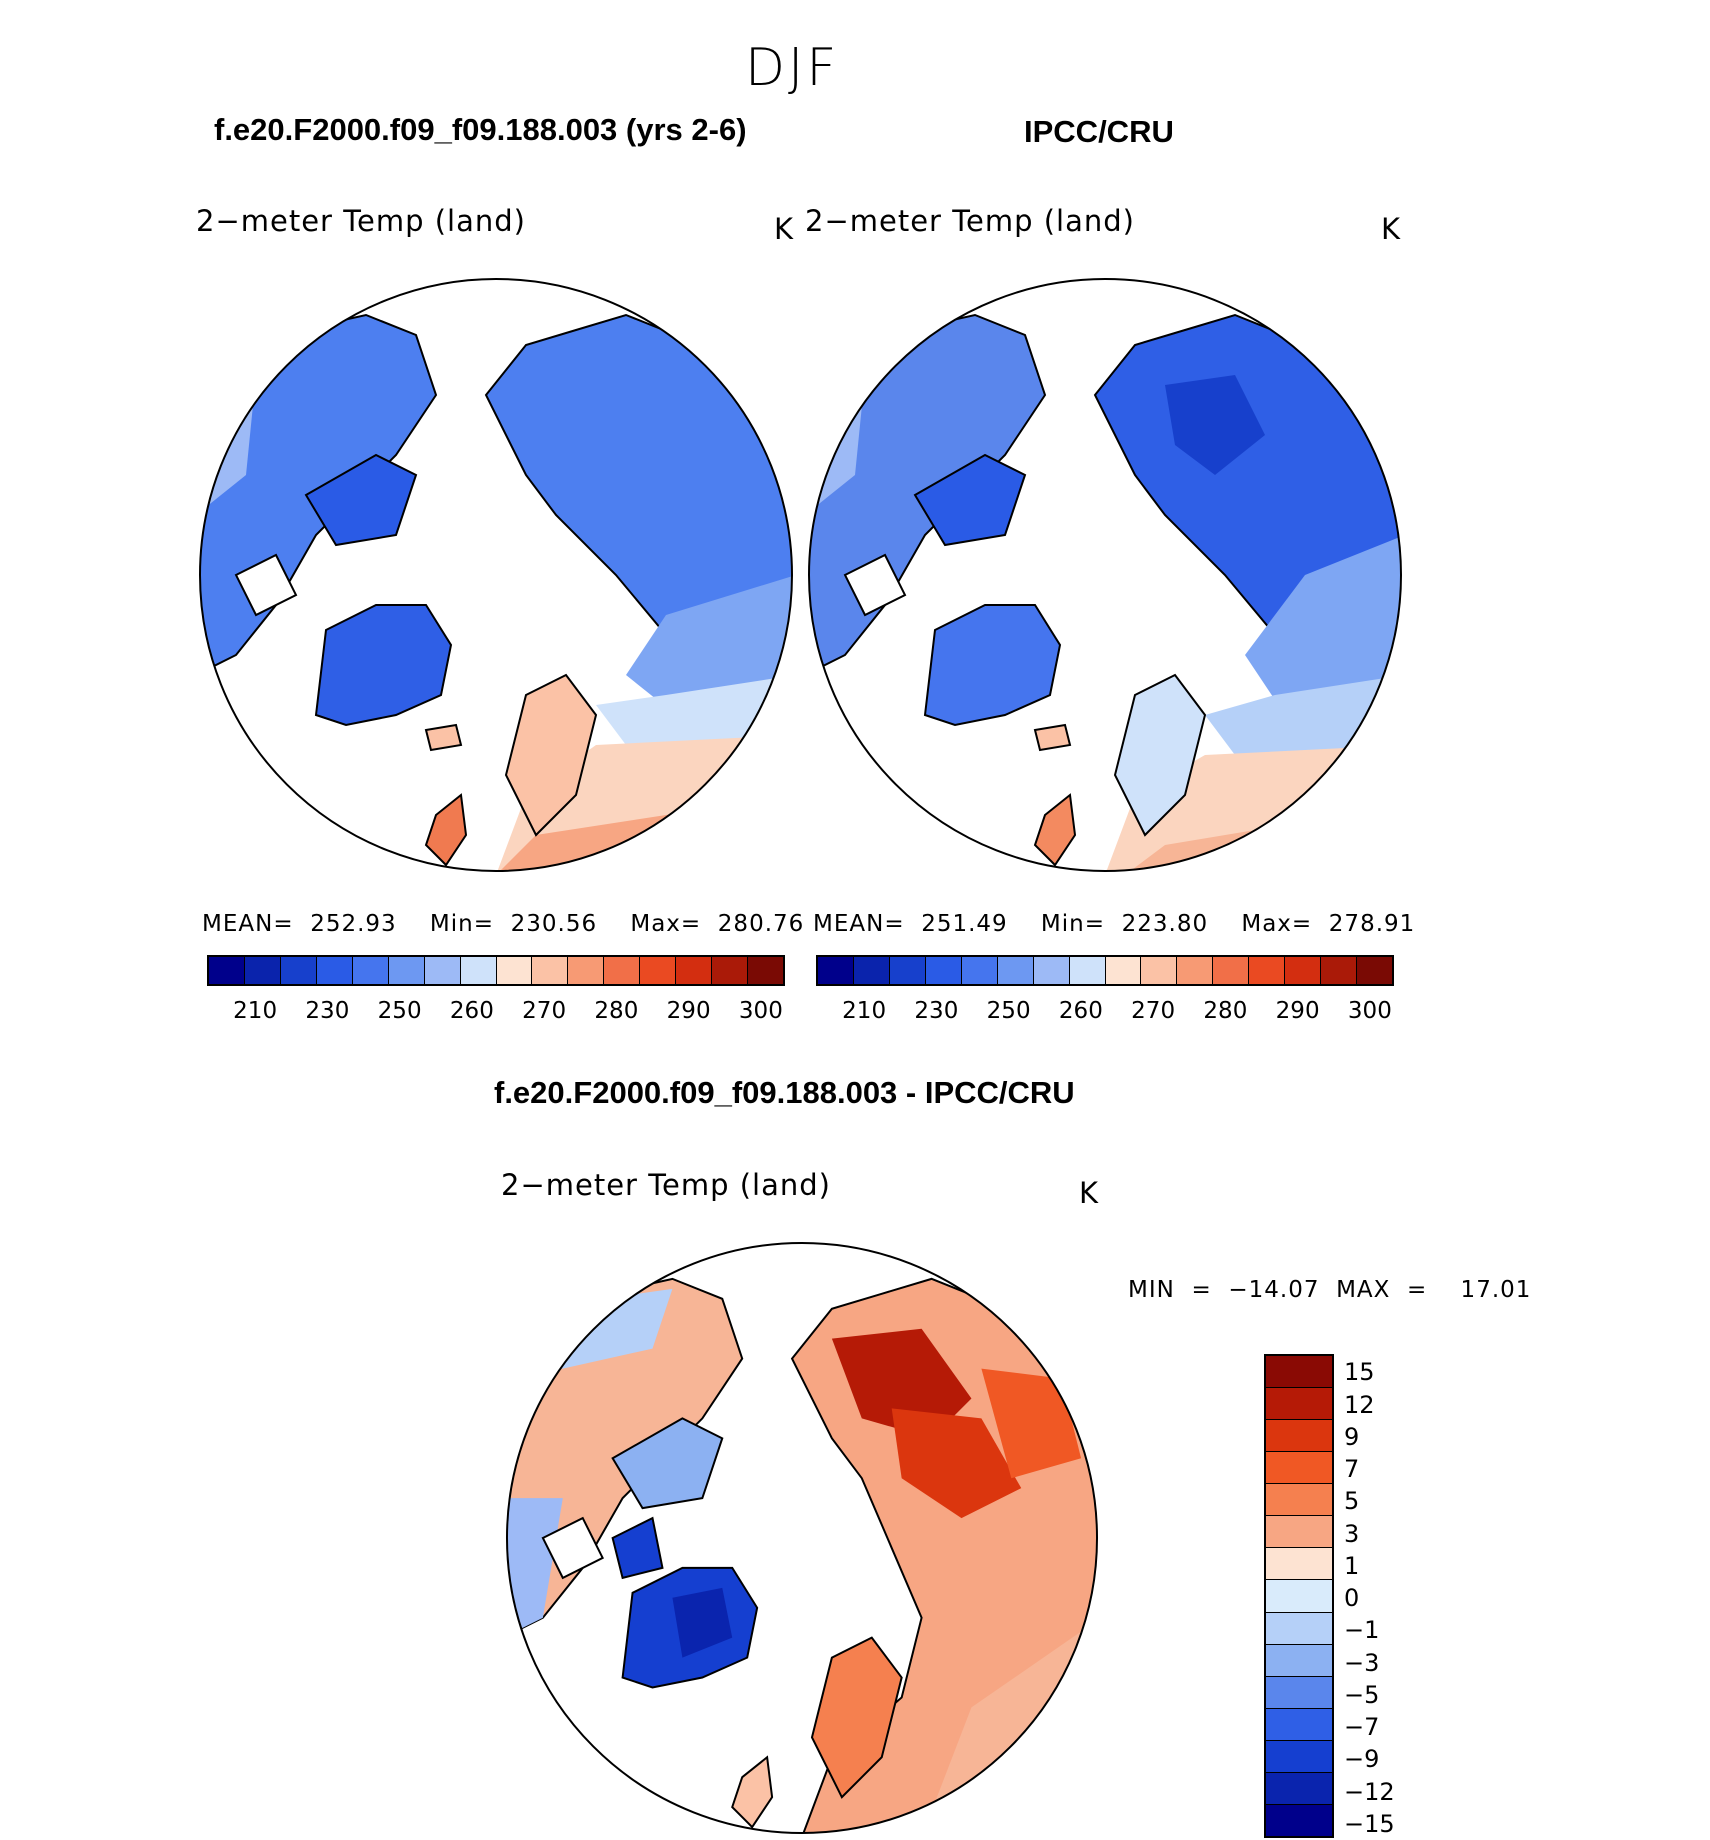 The image size is (1710, 1840). What do you see at coordinates (1352, 1469) in the screenshot?
I see `colorbar-tick-label: 7` at bounding box center [1352, 1469].